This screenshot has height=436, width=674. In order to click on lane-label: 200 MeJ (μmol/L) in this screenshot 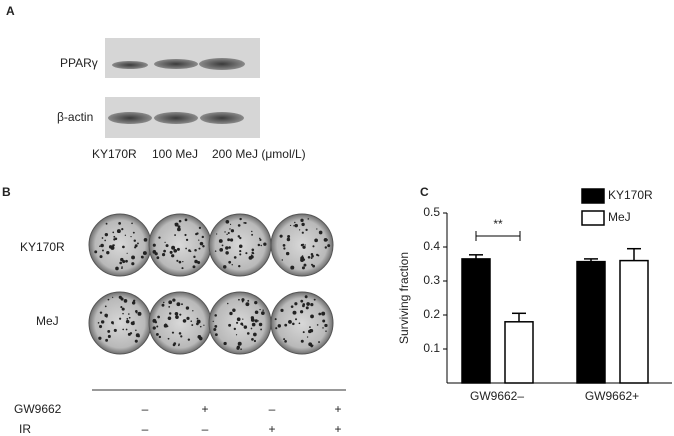, I will do `click(259, 154)`.